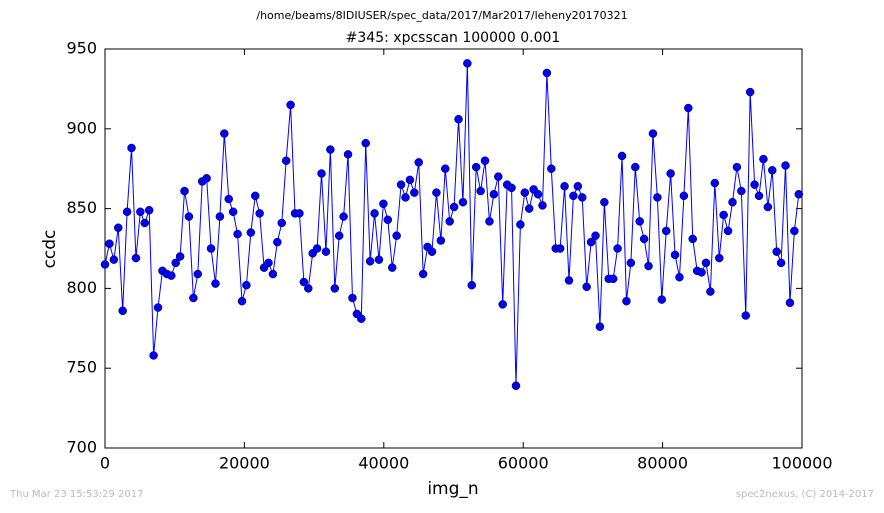 The width and height of the screenshot is (884, 513). I want to click on x-axis-label: img_n, so click(452, 489).